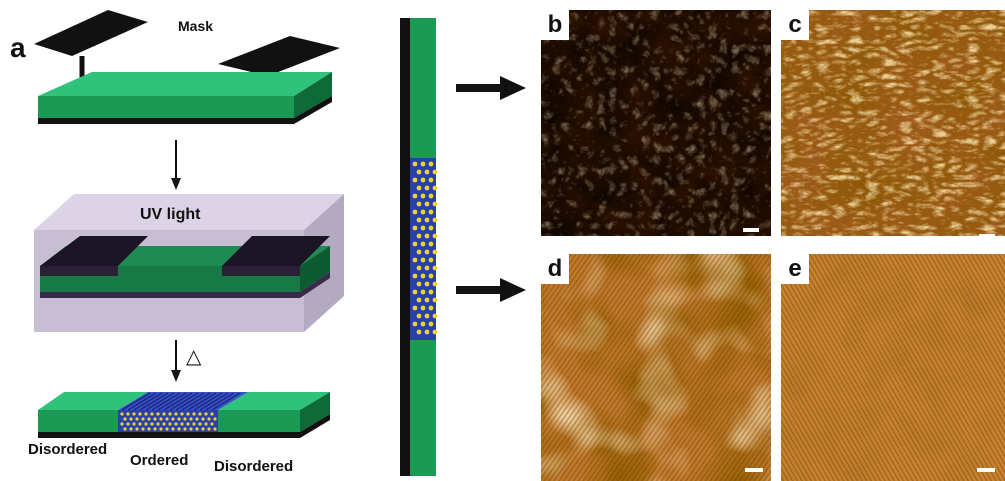 The image size is (1005, 481). I want to click on film-3-front-left, so click(78, 421).